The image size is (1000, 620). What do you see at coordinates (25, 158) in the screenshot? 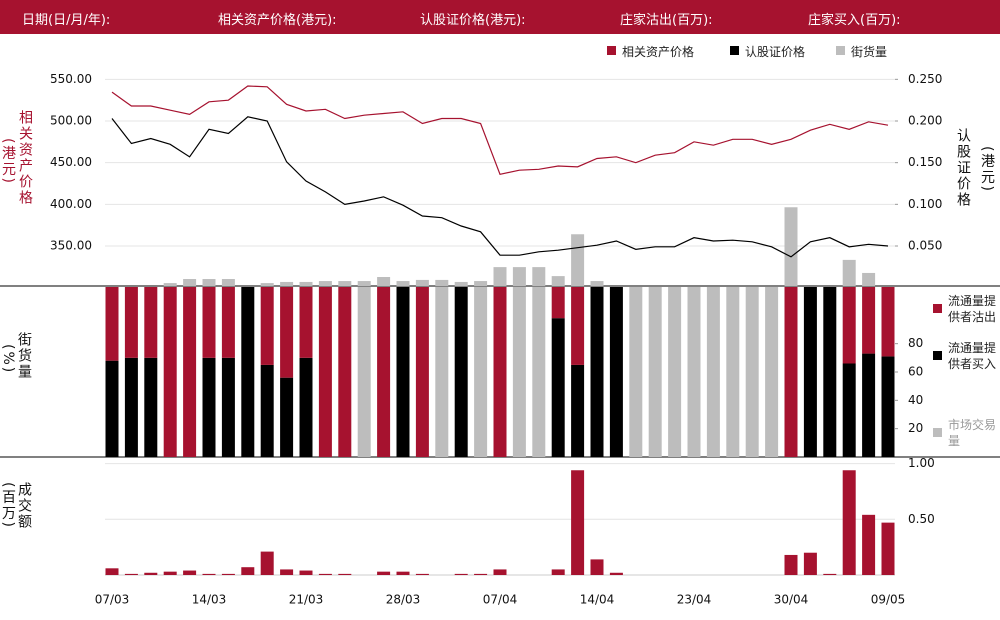
I see `y-axis-label: 相关资产价格` at bounding box center [25, 158].